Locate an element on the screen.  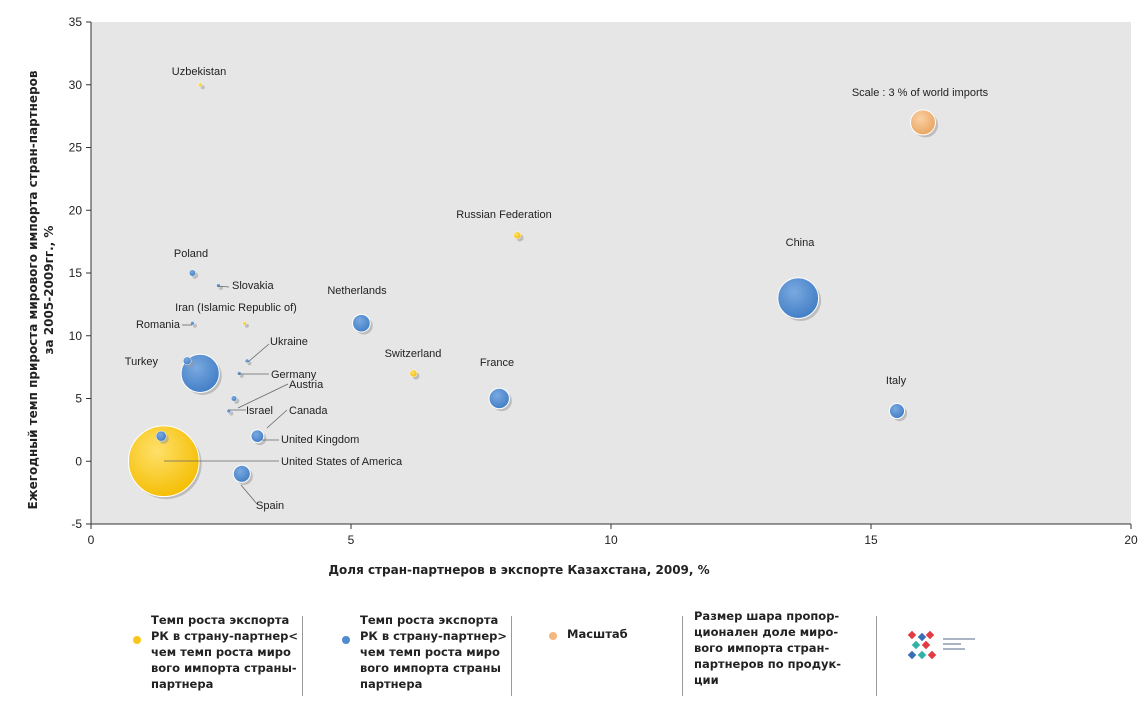
point-label: United States of America is located at coordinates (342, 462).